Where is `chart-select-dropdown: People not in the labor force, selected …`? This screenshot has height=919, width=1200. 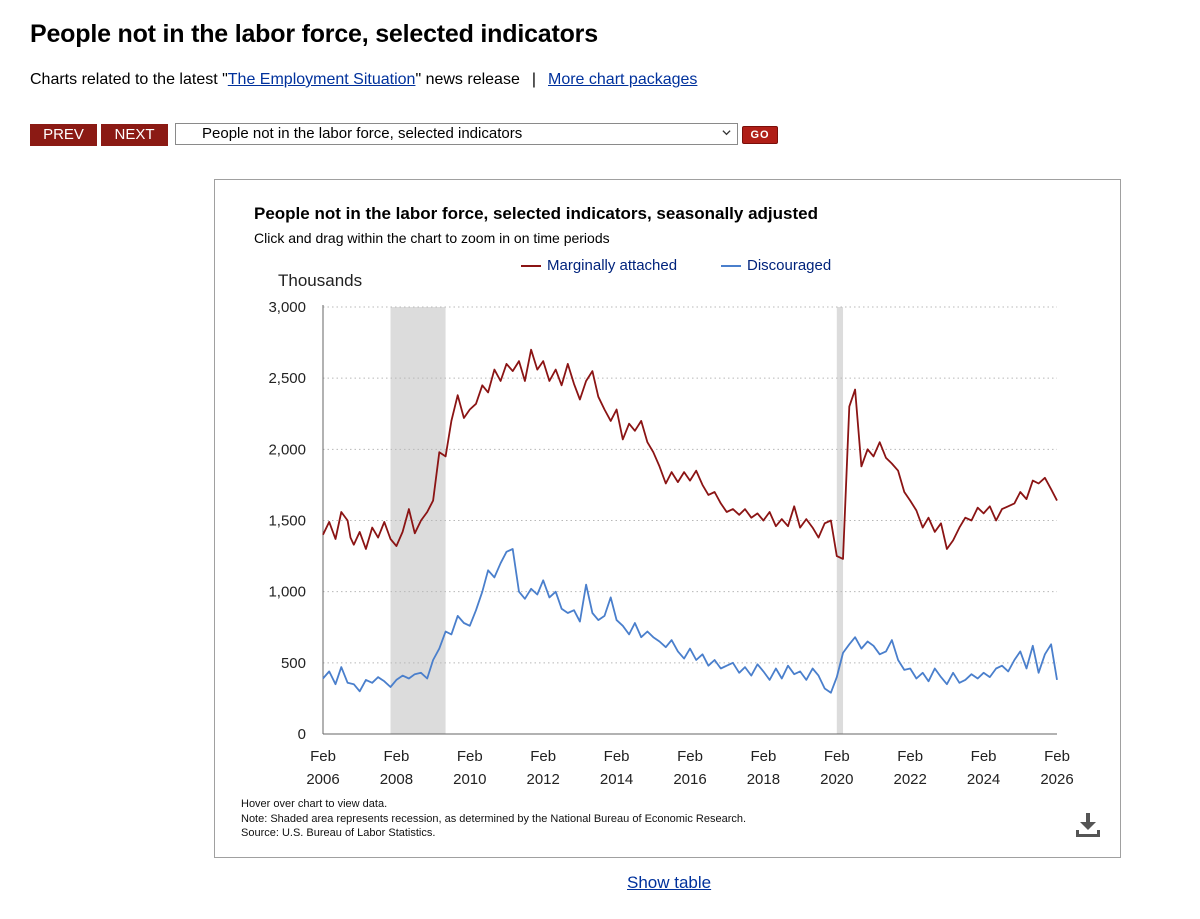 chart-select-dropdown: People not in the labor force, selected … is located at coordinates (456, 134).